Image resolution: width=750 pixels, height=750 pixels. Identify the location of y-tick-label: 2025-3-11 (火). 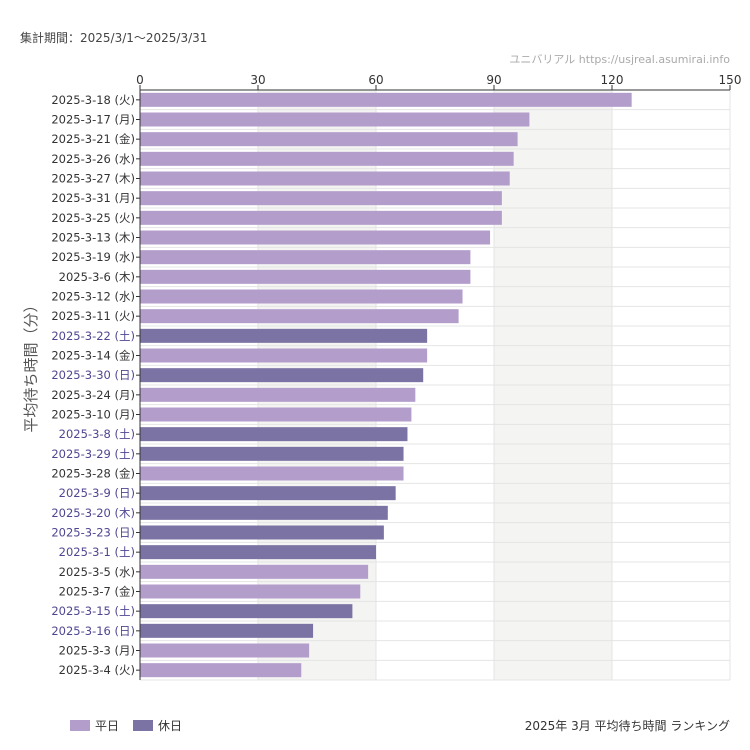
(93, 316).